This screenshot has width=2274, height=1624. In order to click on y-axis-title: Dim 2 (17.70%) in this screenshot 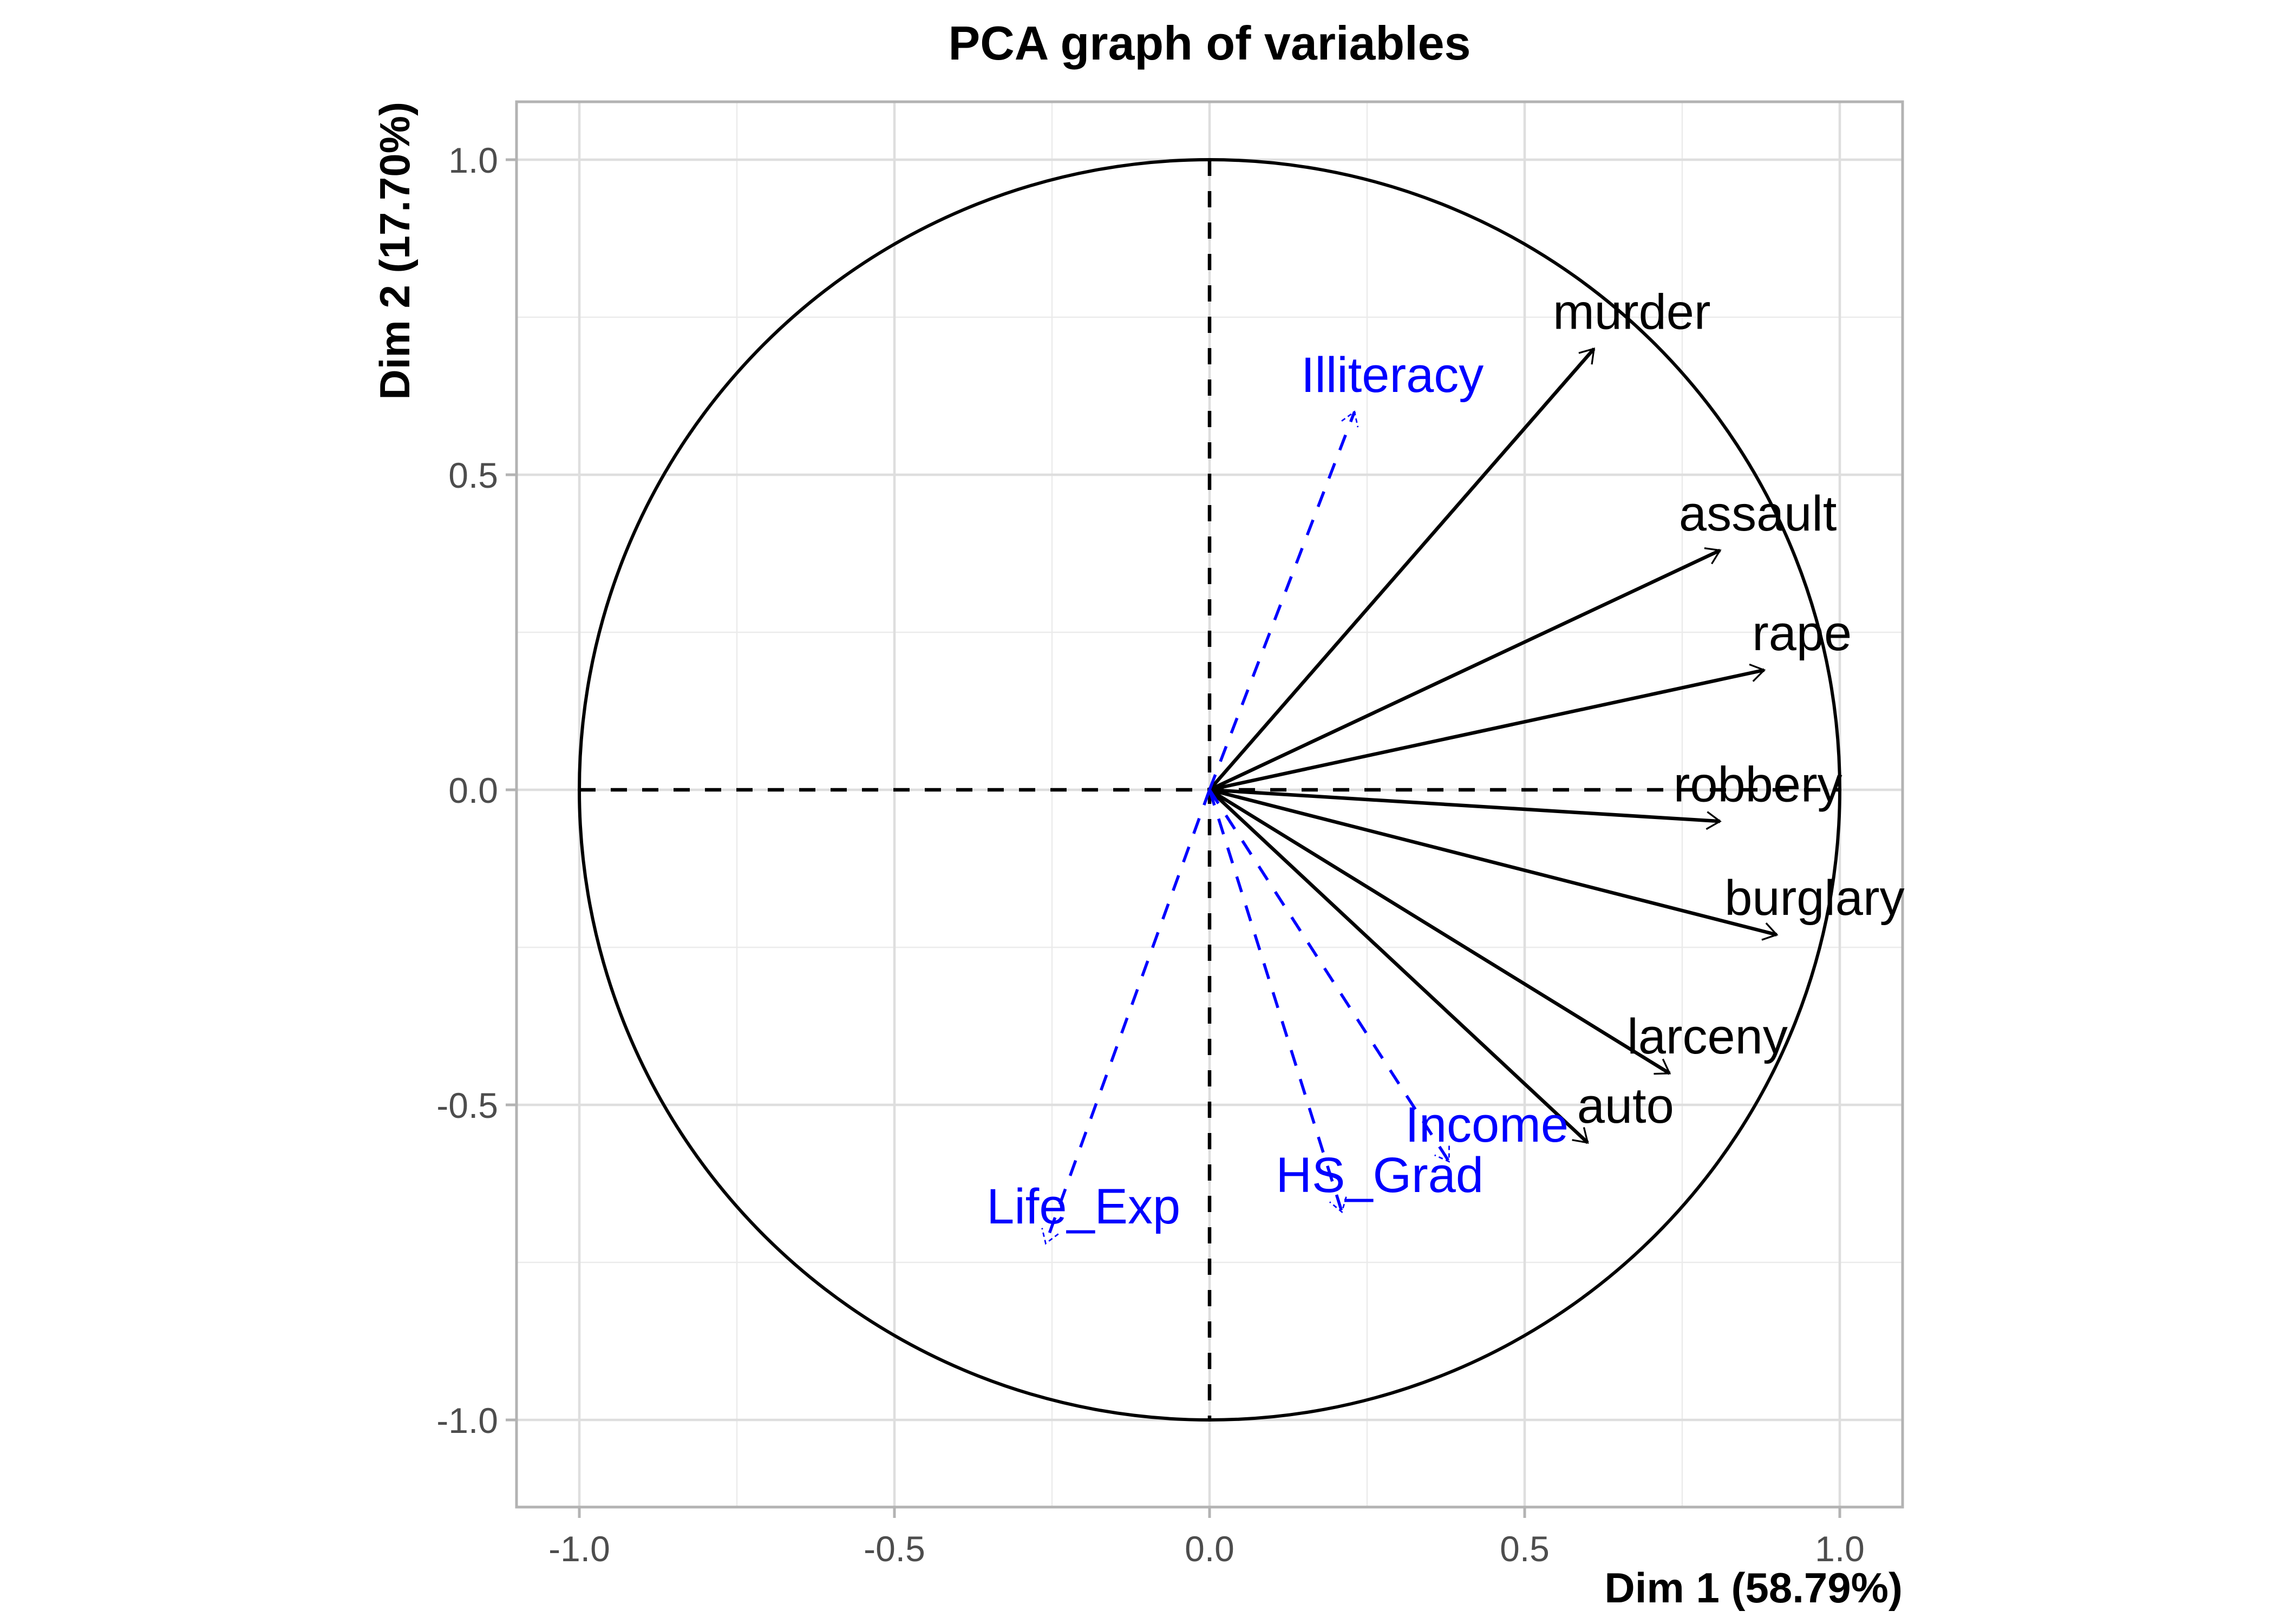, I will do `click(395, 251)`.